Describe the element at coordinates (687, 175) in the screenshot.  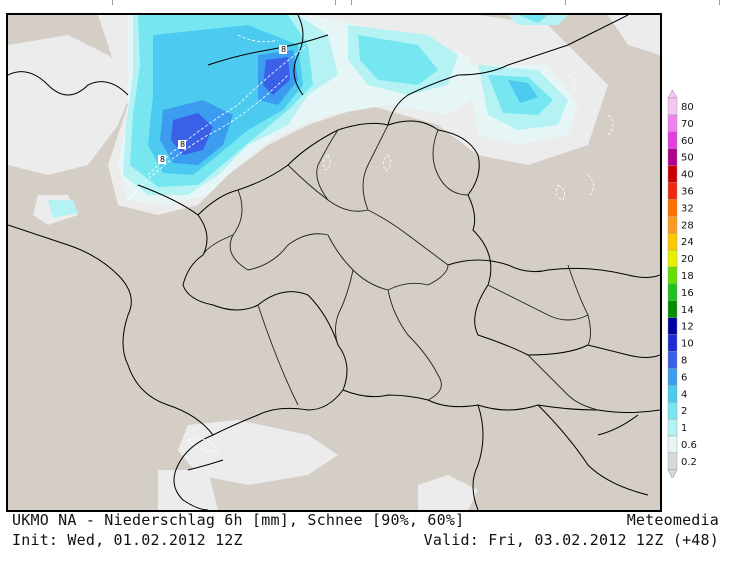
I see `legend-label: 40` at that location.